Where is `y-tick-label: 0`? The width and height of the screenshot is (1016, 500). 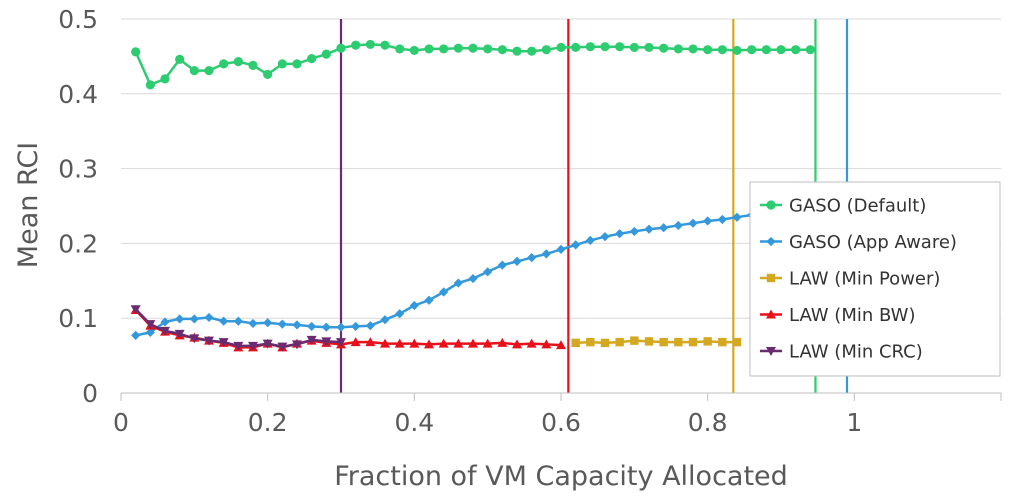 y-tick-label: 0 is located at coordinates (90, 393).